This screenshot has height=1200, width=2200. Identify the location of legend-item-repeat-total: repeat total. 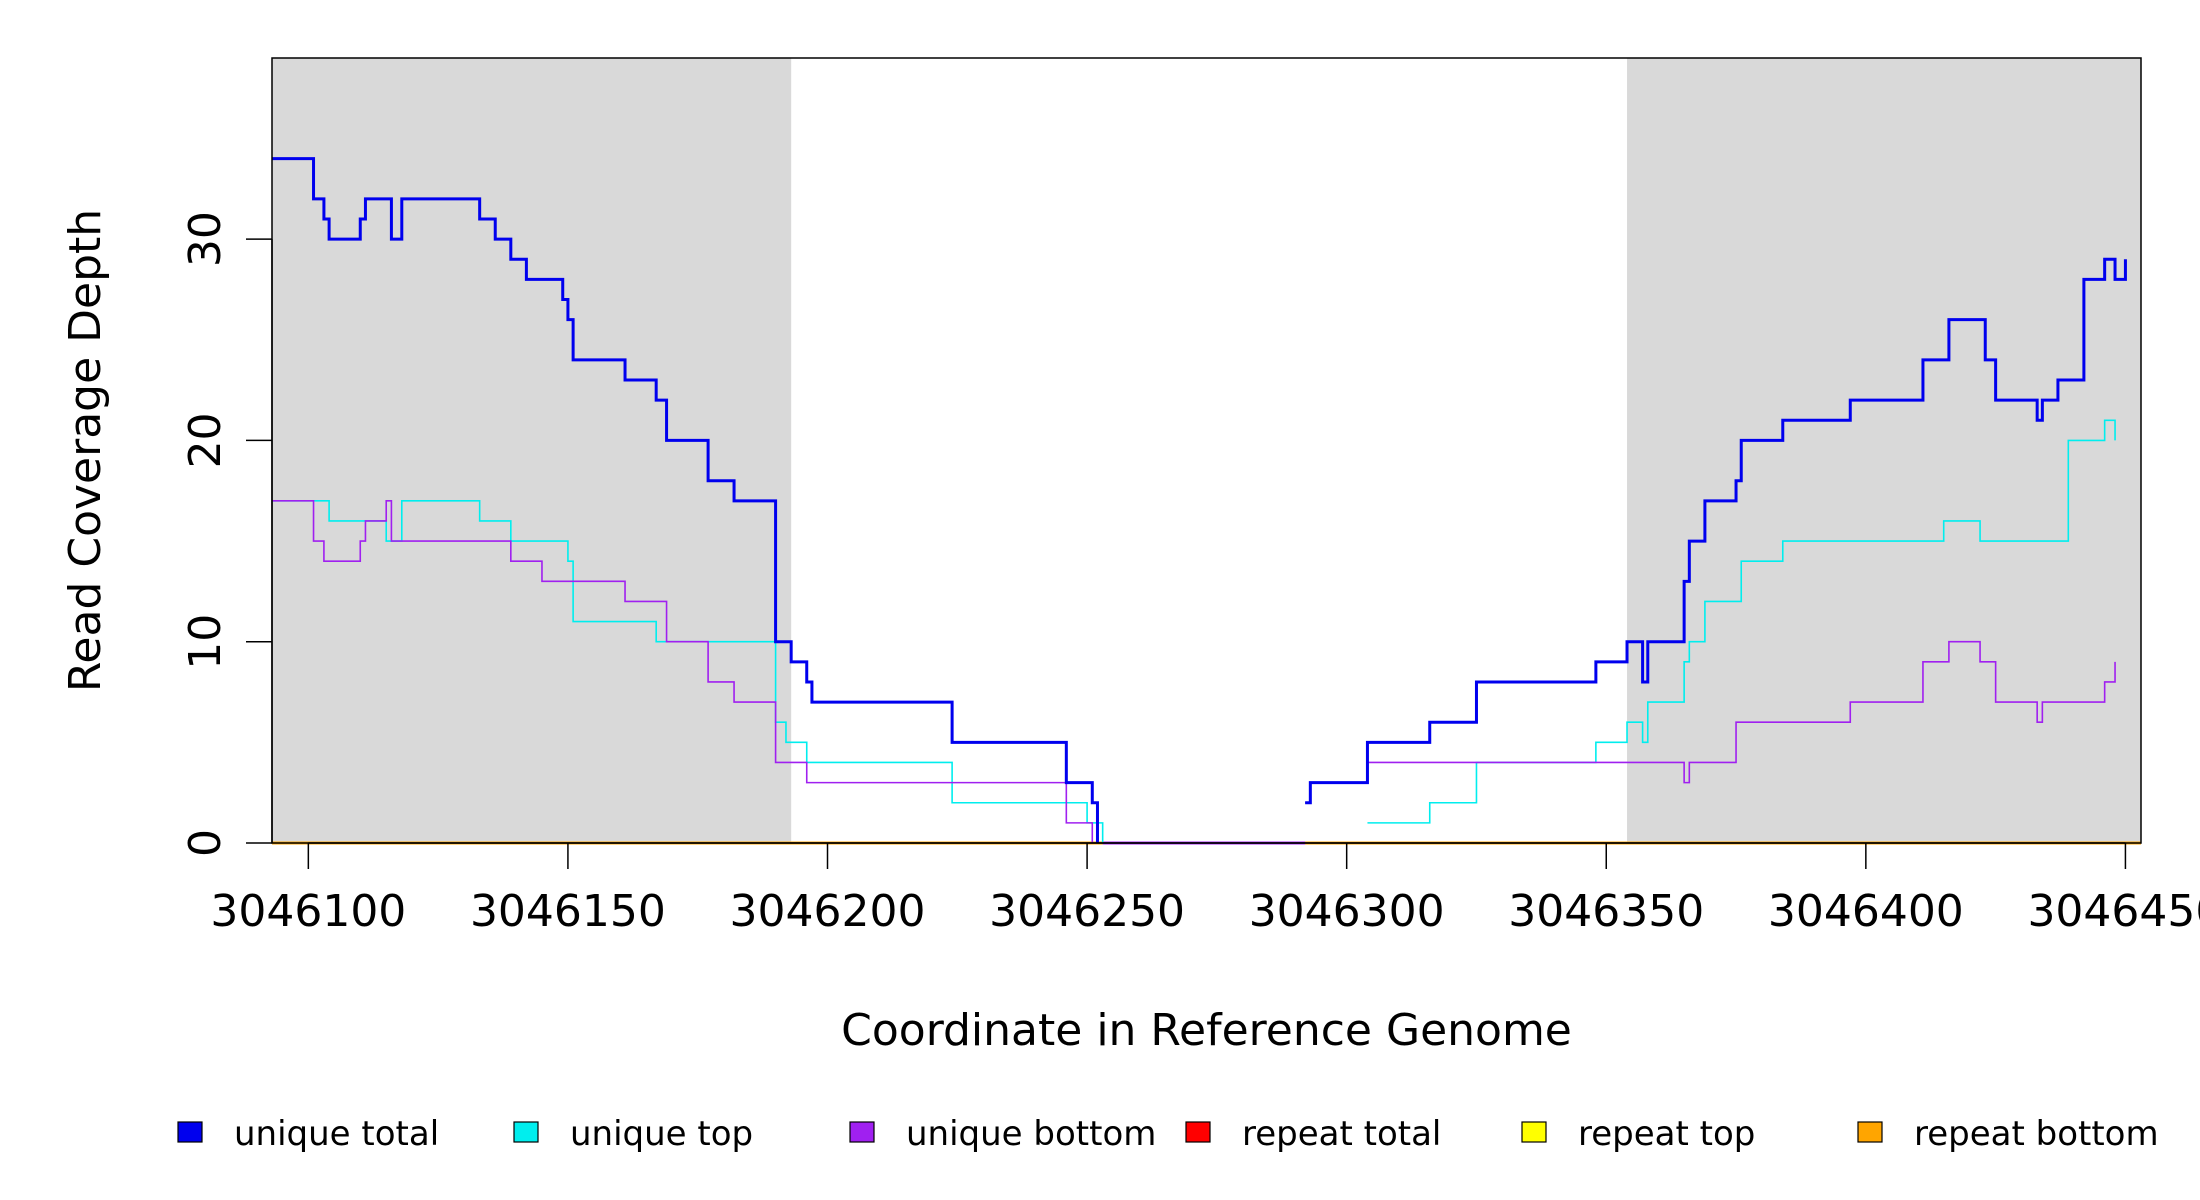
(1313, 1134).